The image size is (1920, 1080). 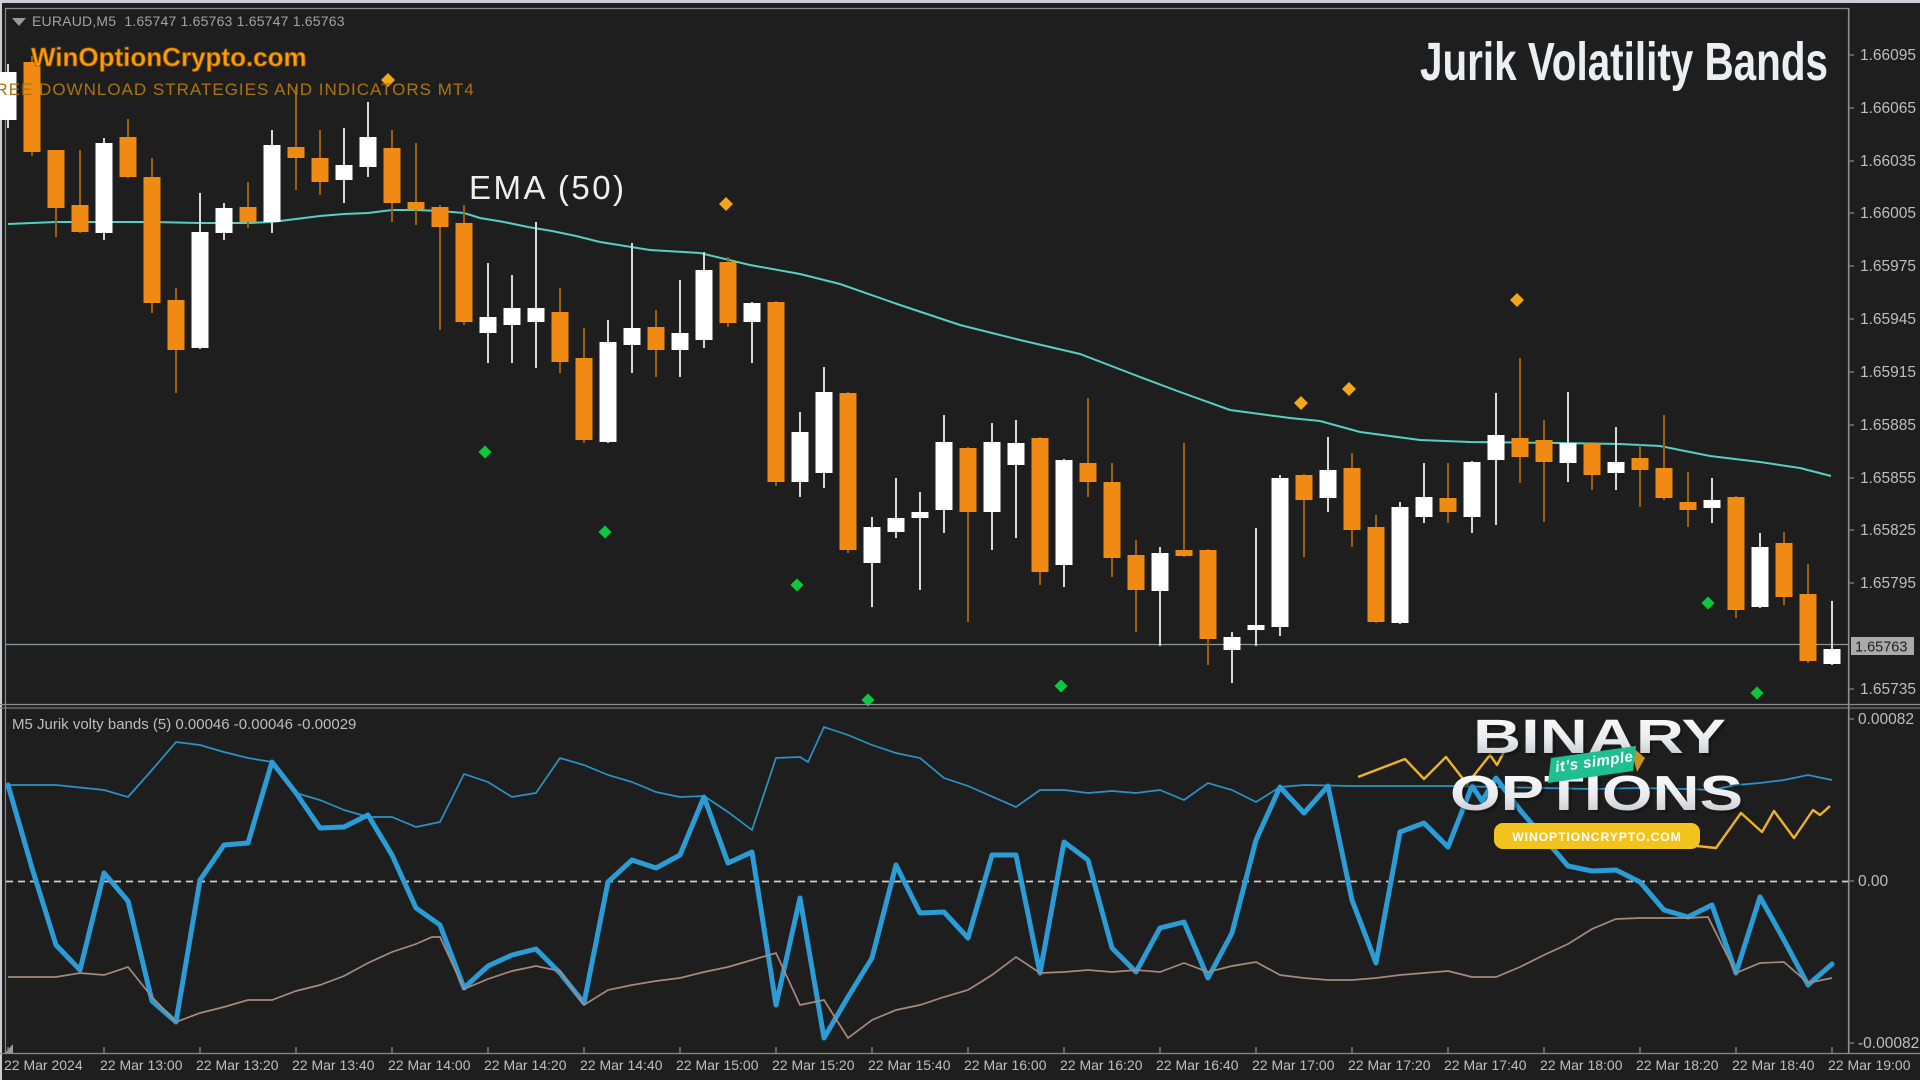 I want to click on svg-text: 22 Mar 15:40, so click(x=909, y=1065).